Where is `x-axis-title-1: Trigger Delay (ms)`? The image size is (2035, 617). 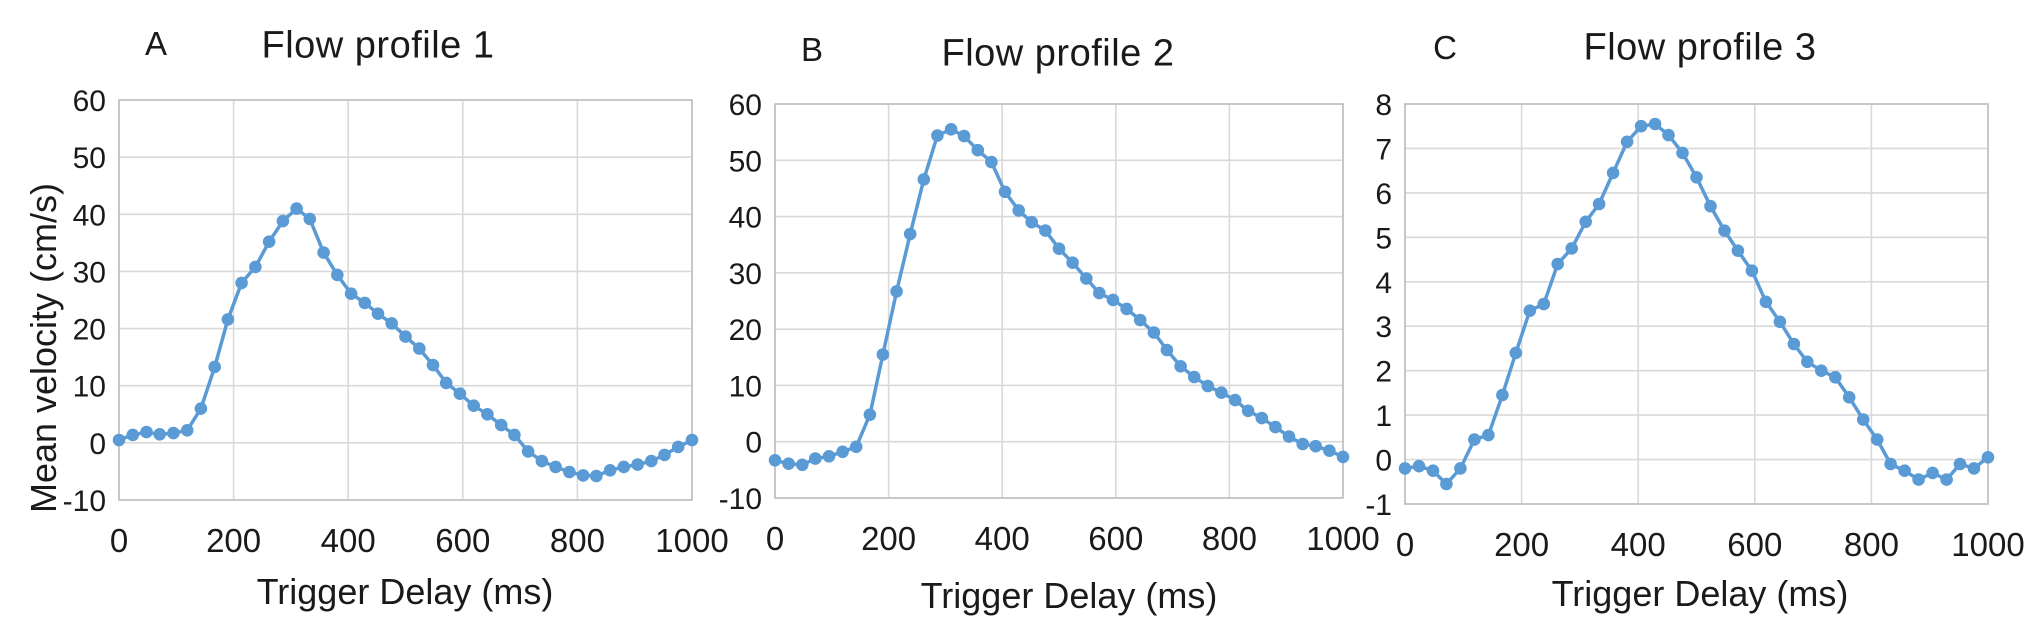
x-axis-title-1: Trigger Delay (ms) is located at coordinates (405, 591).